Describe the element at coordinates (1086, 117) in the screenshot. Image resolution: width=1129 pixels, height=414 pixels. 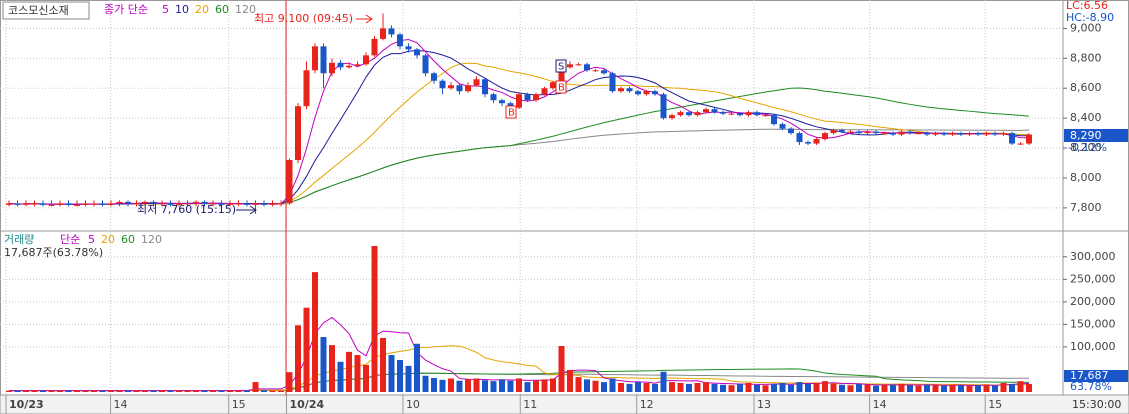
I see `y-tick-label: 8,400` at that location.